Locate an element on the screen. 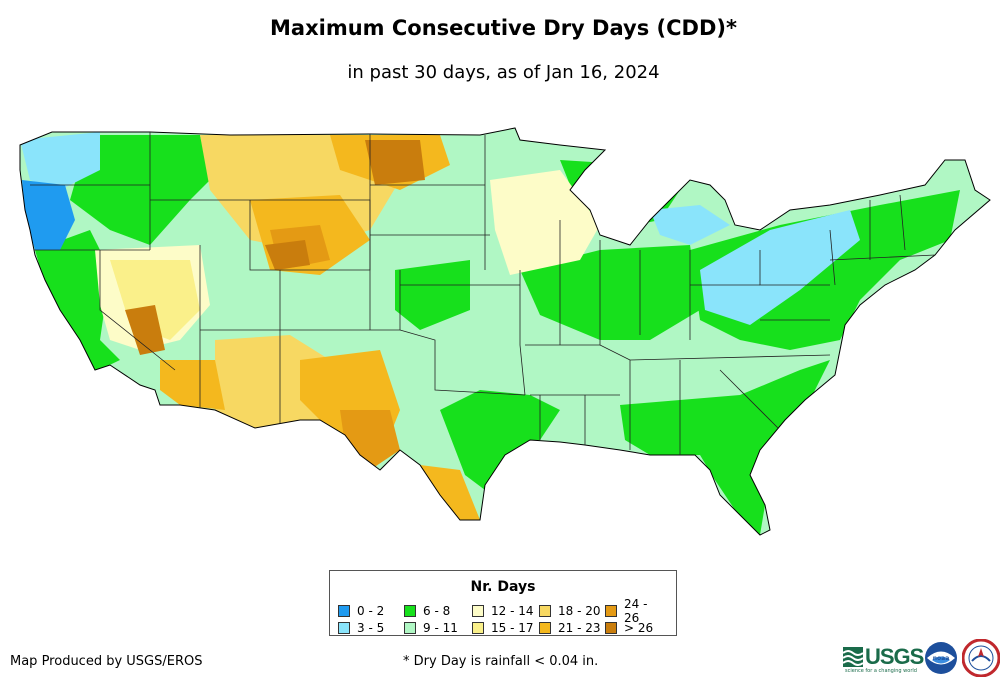  usgs-logo: USGS is located at coordinates (883, 657).